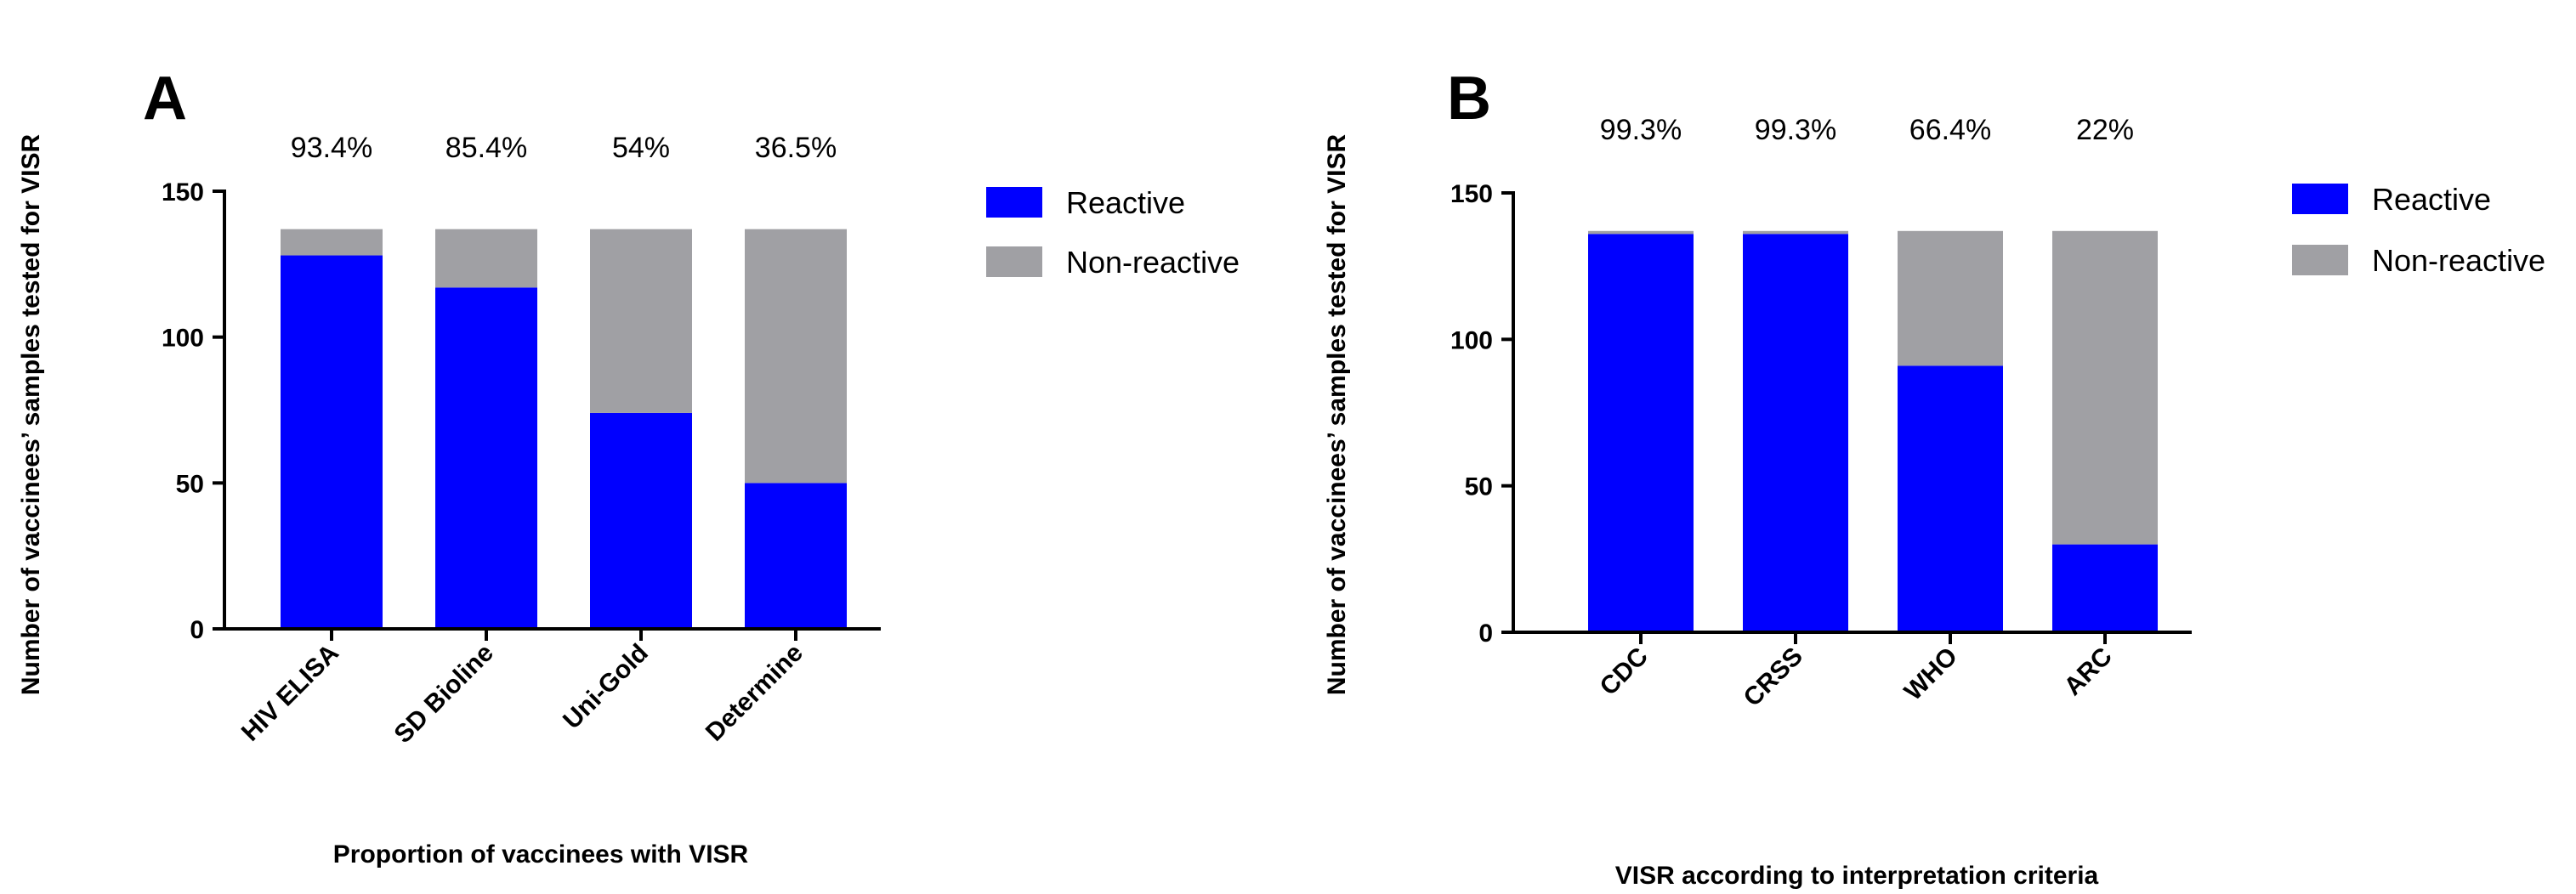  I want to click on x-tick-label-arc-b: ARC, so click(2088, 671).